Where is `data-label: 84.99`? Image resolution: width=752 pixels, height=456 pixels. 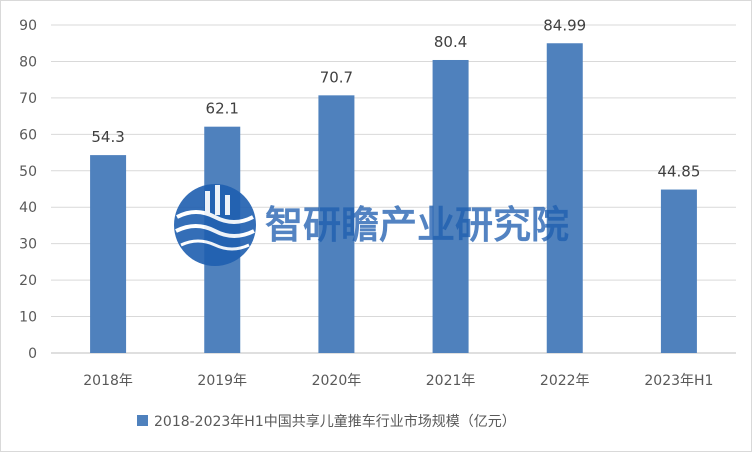 data-label: 84.99 is located at coordinates (564, 25).